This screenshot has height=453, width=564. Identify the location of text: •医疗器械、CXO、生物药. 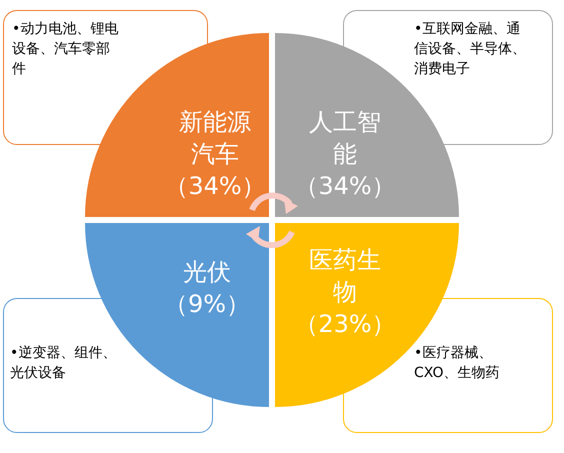
(457, 363).